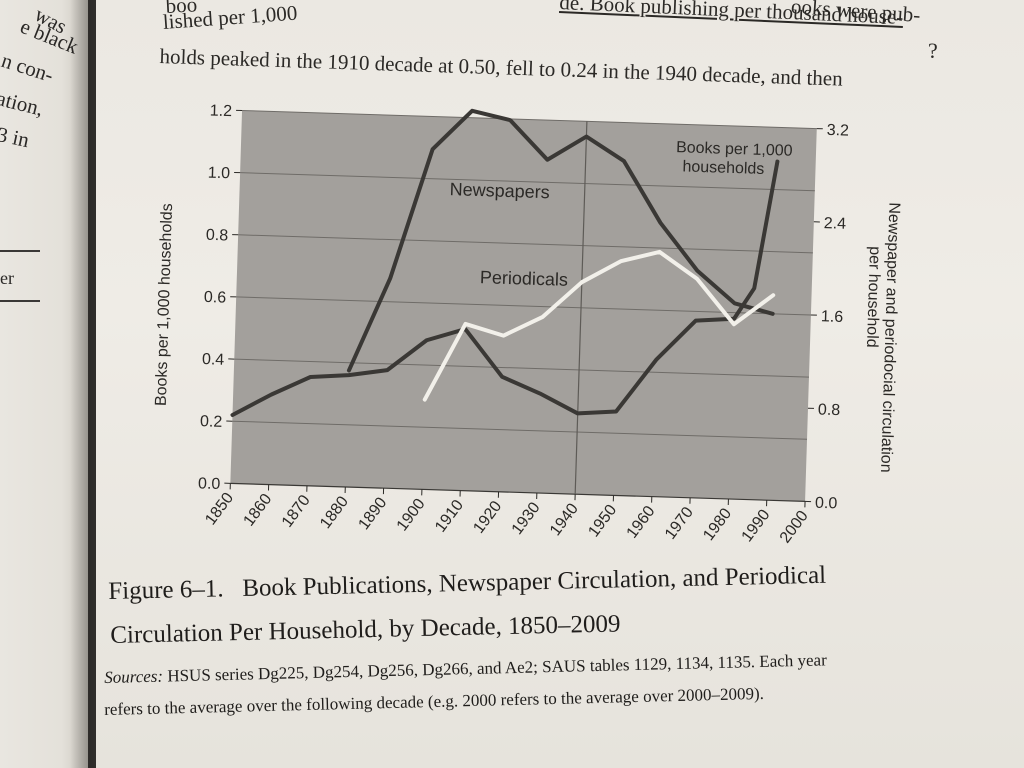 Image resolution: width=1024 pixels, height=768 pixels. I want to click on left-axis-label: Books per 1,000 households, so click(164, 304).